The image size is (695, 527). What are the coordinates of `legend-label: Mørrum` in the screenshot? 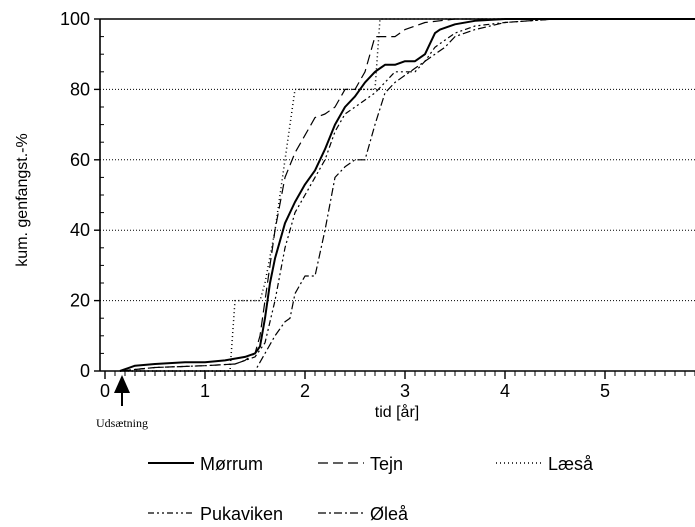 It's located at (231, 464).